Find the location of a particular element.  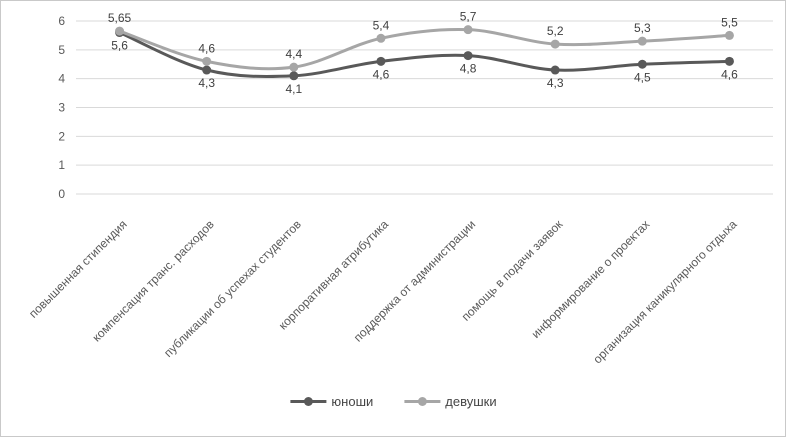

series-line-юноши is located at coordinates (424, 55).